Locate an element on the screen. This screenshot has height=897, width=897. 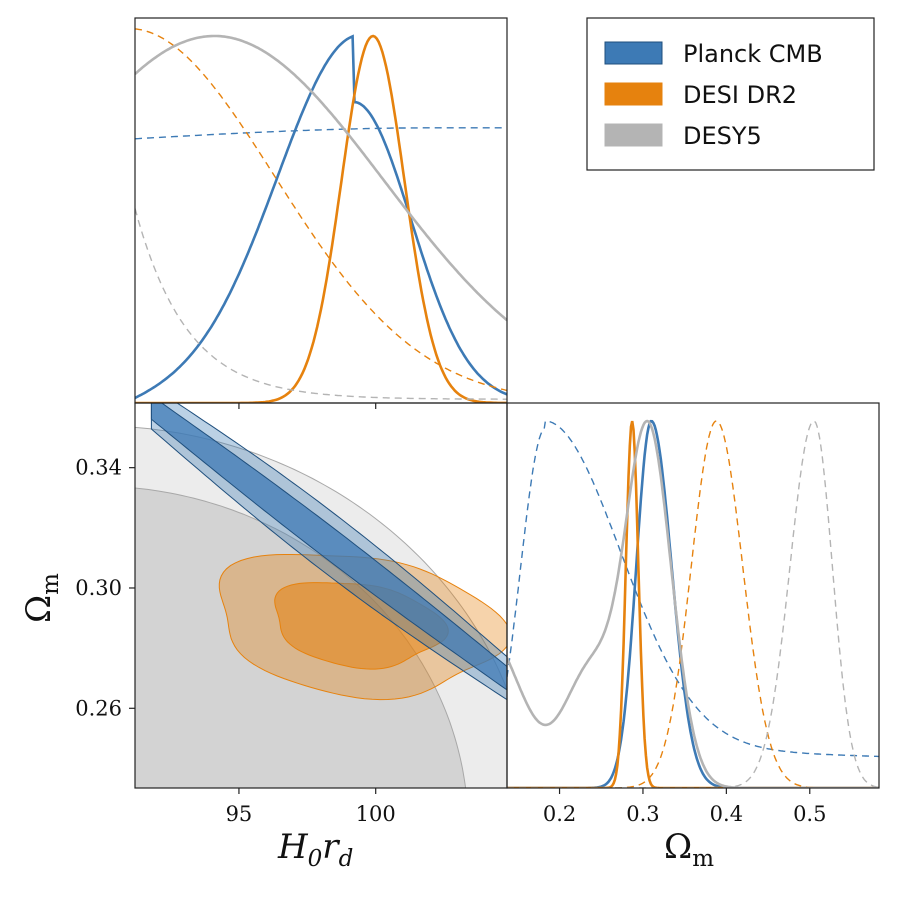
planck-contours is located at coordinates (328, 552).